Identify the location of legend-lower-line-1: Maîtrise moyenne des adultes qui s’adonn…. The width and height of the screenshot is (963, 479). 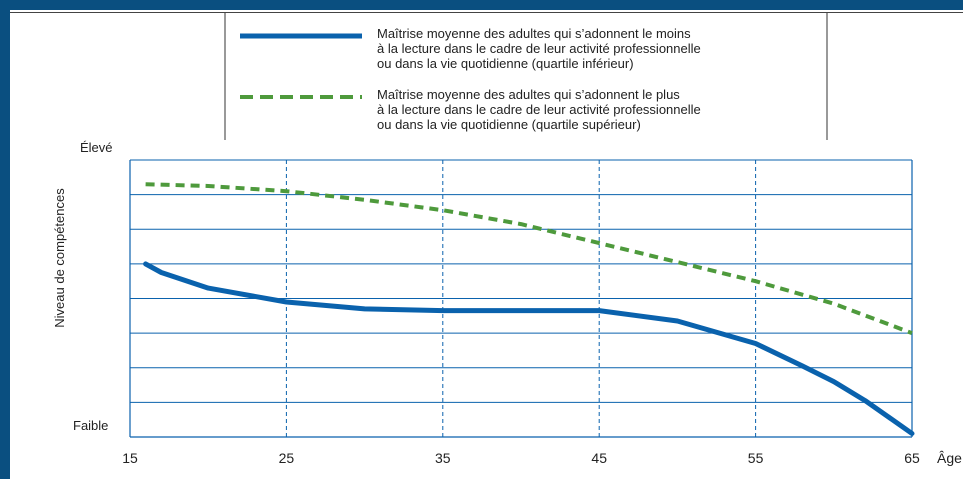
(534, 33).